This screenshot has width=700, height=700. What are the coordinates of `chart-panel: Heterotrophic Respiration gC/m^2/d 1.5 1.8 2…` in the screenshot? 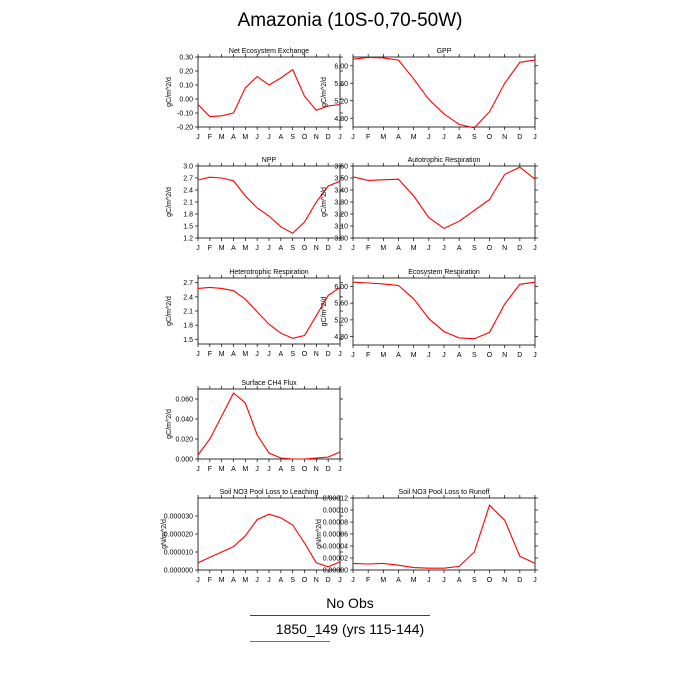 It's located at (254, 313).